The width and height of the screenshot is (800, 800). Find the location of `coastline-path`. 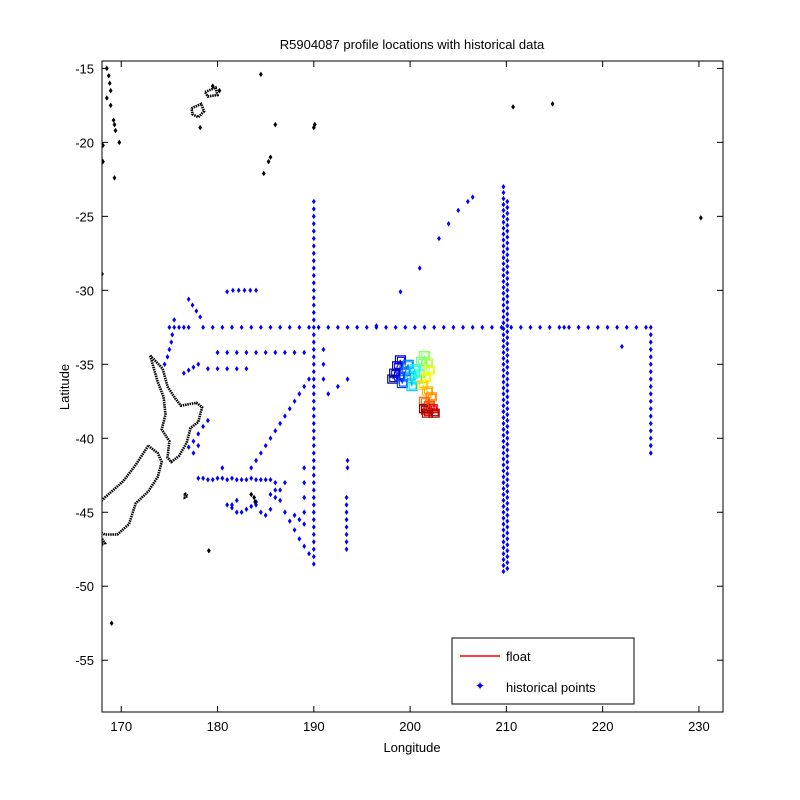

coastline-path is located at coordinates (104, 542).